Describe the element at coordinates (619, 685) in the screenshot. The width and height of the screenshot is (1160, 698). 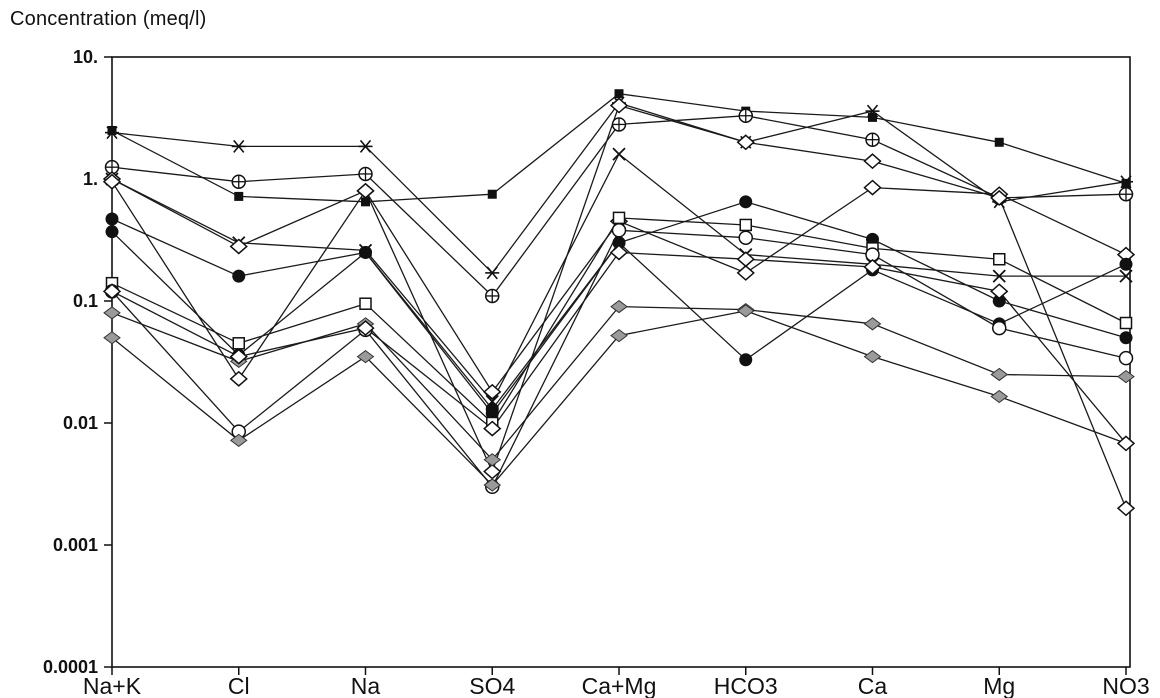
I see `x-category-label: Ca+Mg` at that location.